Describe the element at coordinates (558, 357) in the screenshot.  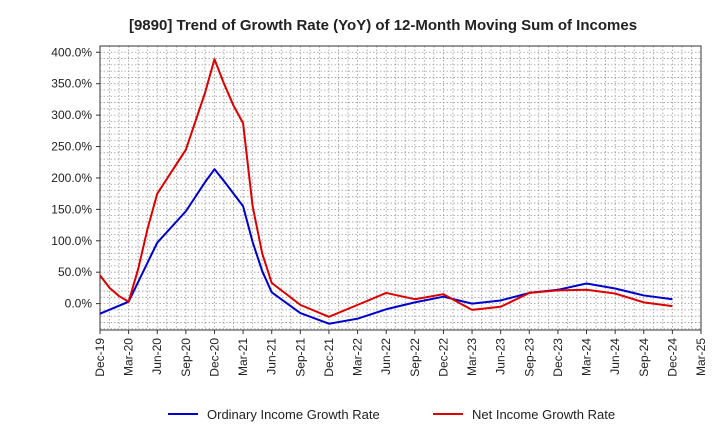
I see `x-tick-label: Dec-23` at that location.